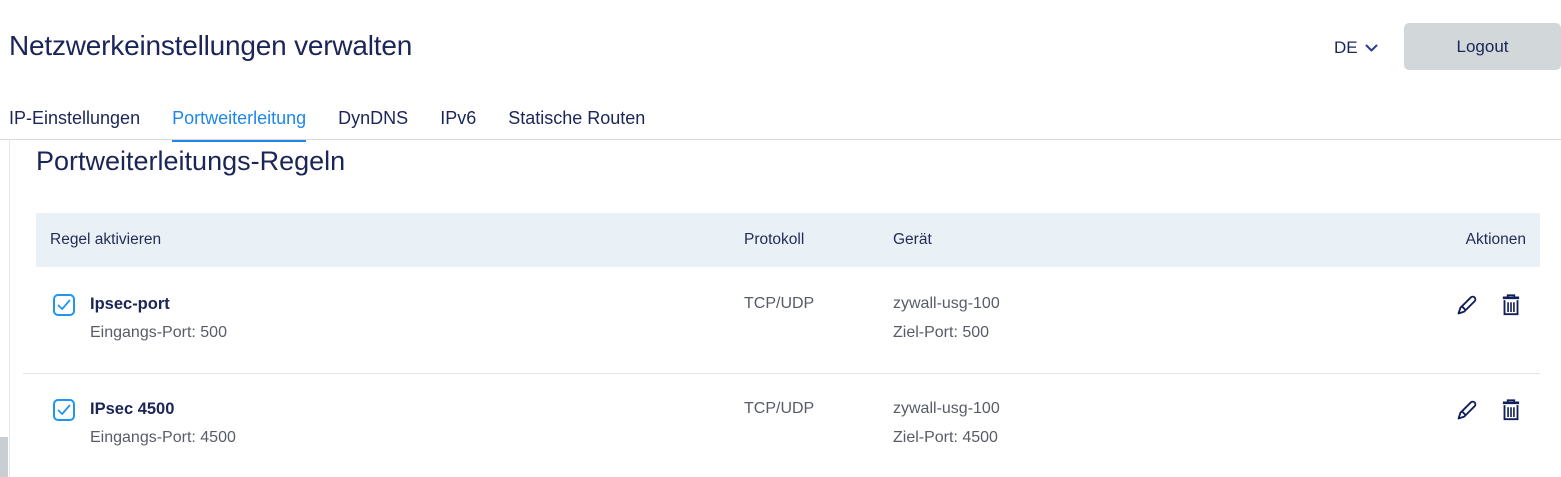 This screenshot has height=477, width=1561. What do you see at coordinates (9, 308) in the screenshot?
I see `scrollbar-track` at bounding box center [9, 308].